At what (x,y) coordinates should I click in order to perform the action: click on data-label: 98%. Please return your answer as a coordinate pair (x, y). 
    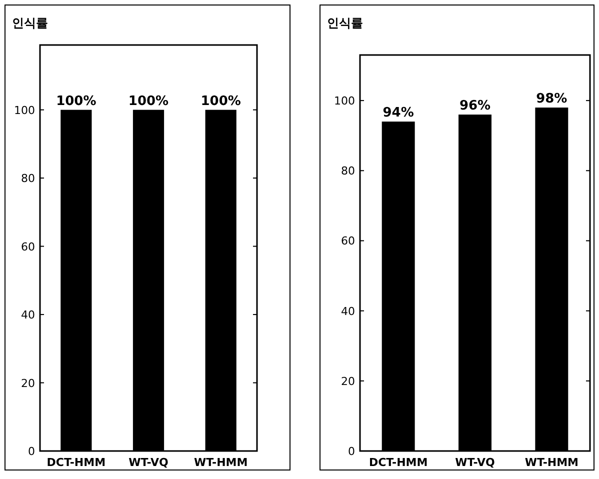
    Looking at the image, I should click on (552, 99).